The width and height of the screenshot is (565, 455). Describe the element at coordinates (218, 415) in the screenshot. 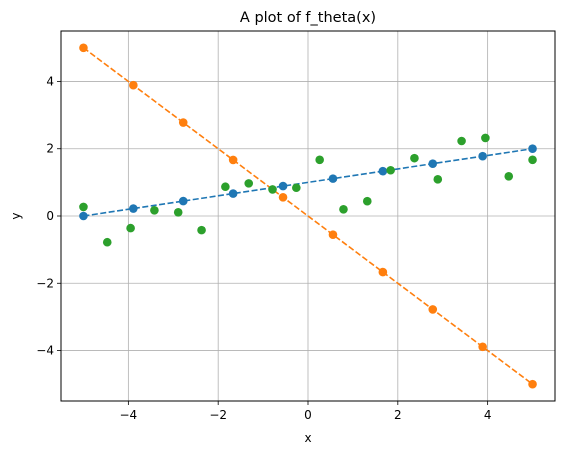

I see `x-tick-label: −2` at that location.